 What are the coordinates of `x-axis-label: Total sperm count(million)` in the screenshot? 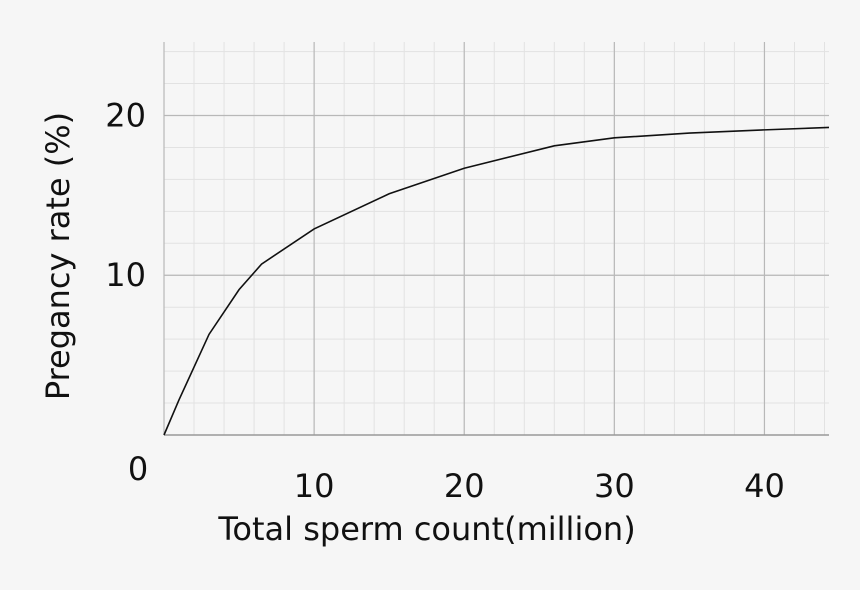 It's located at (426, 529).